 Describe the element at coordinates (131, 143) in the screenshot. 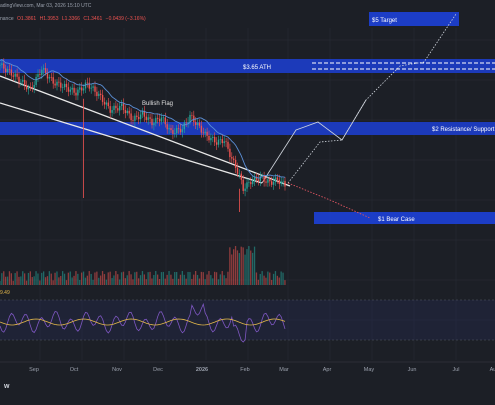

I see `flag-lower-line` at that location.